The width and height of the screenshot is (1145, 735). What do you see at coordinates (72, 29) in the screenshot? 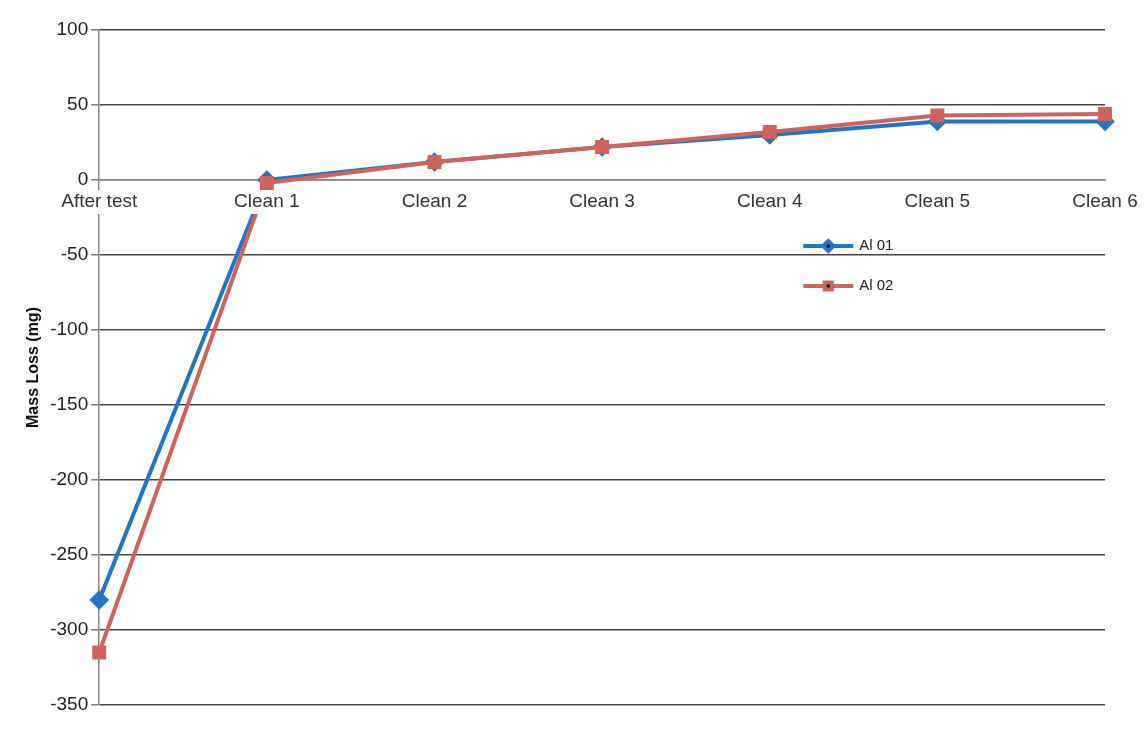
I see `y-tick-label: 100` at bounding box center [72, 29].